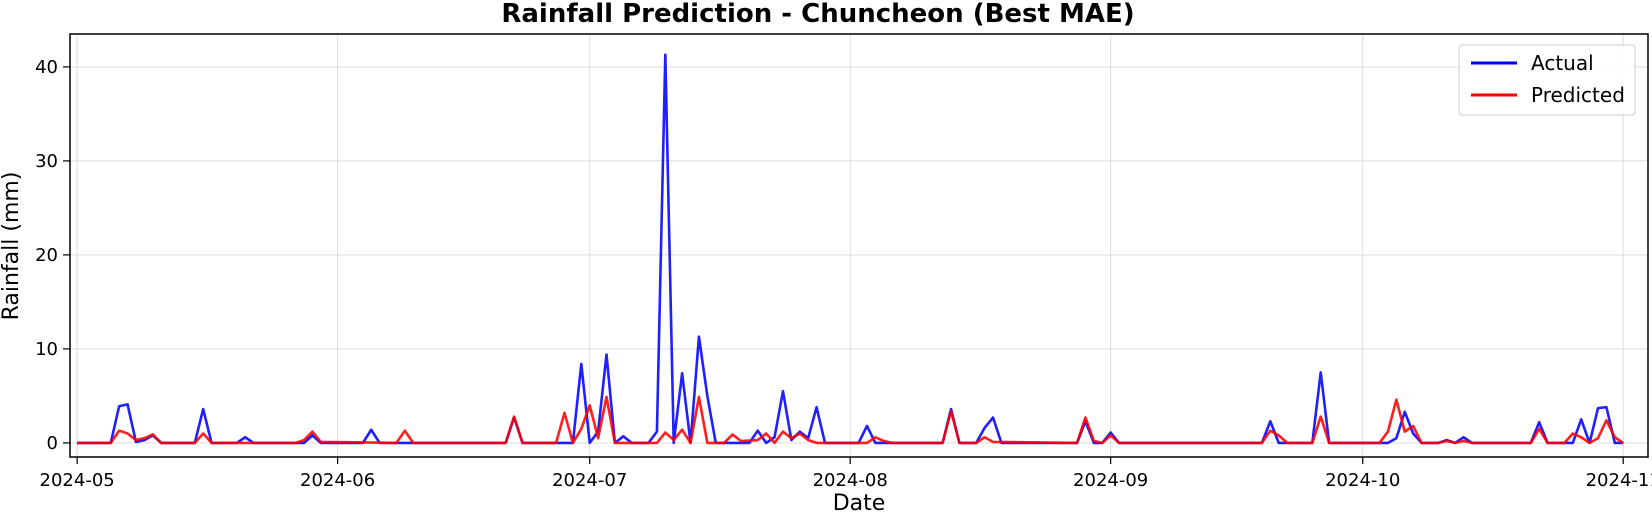  Describe the element at coordinates (46, 349) in the screenshot. I see `y-tick-label: 10` at that location.